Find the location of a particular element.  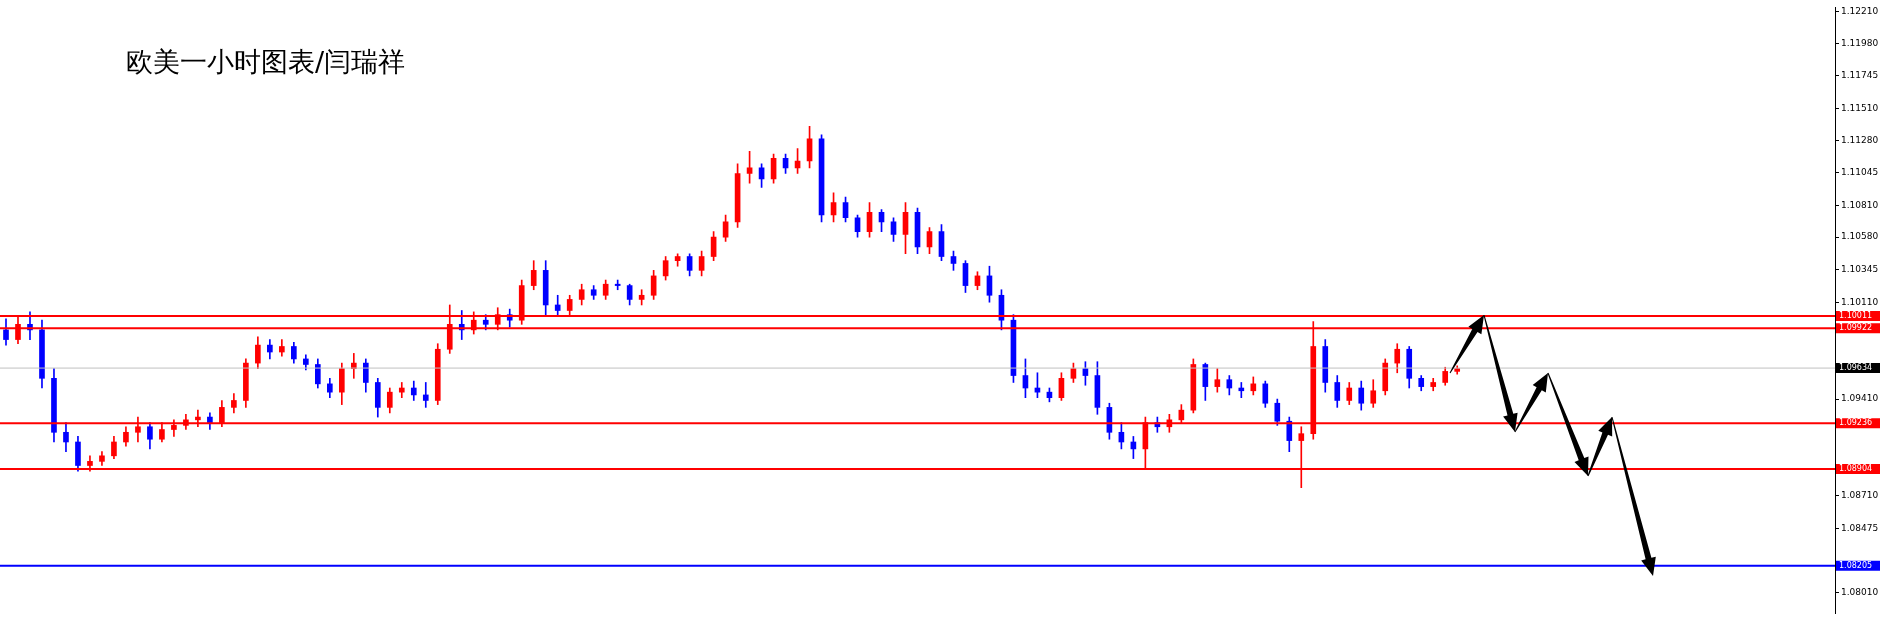

ref-line-label: 1.09634 is located at coordinates (1856, 368).